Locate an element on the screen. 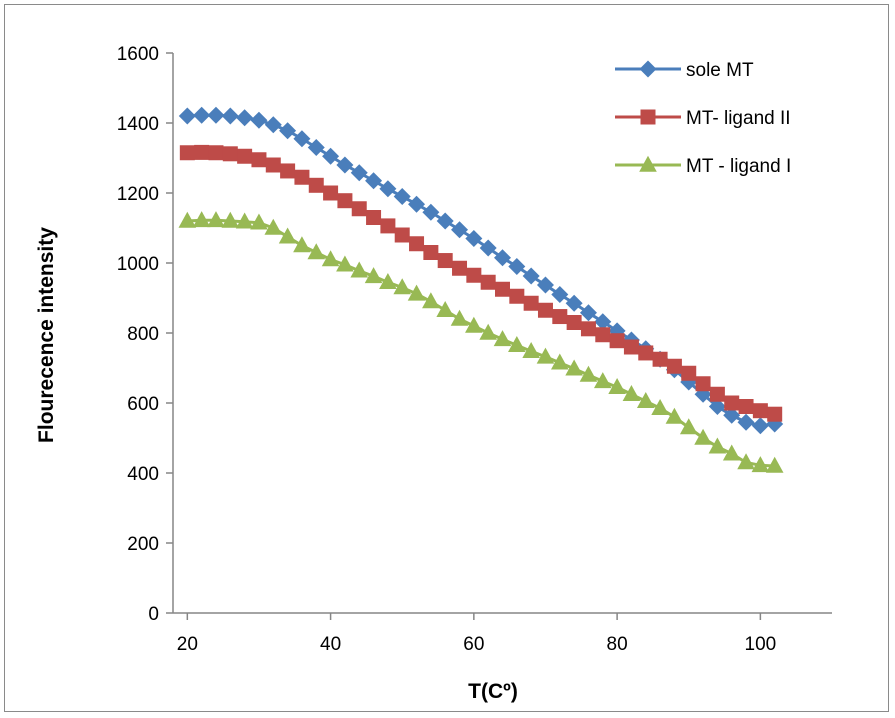  y-tick-label: 200 is located at coordinates (143, 544).